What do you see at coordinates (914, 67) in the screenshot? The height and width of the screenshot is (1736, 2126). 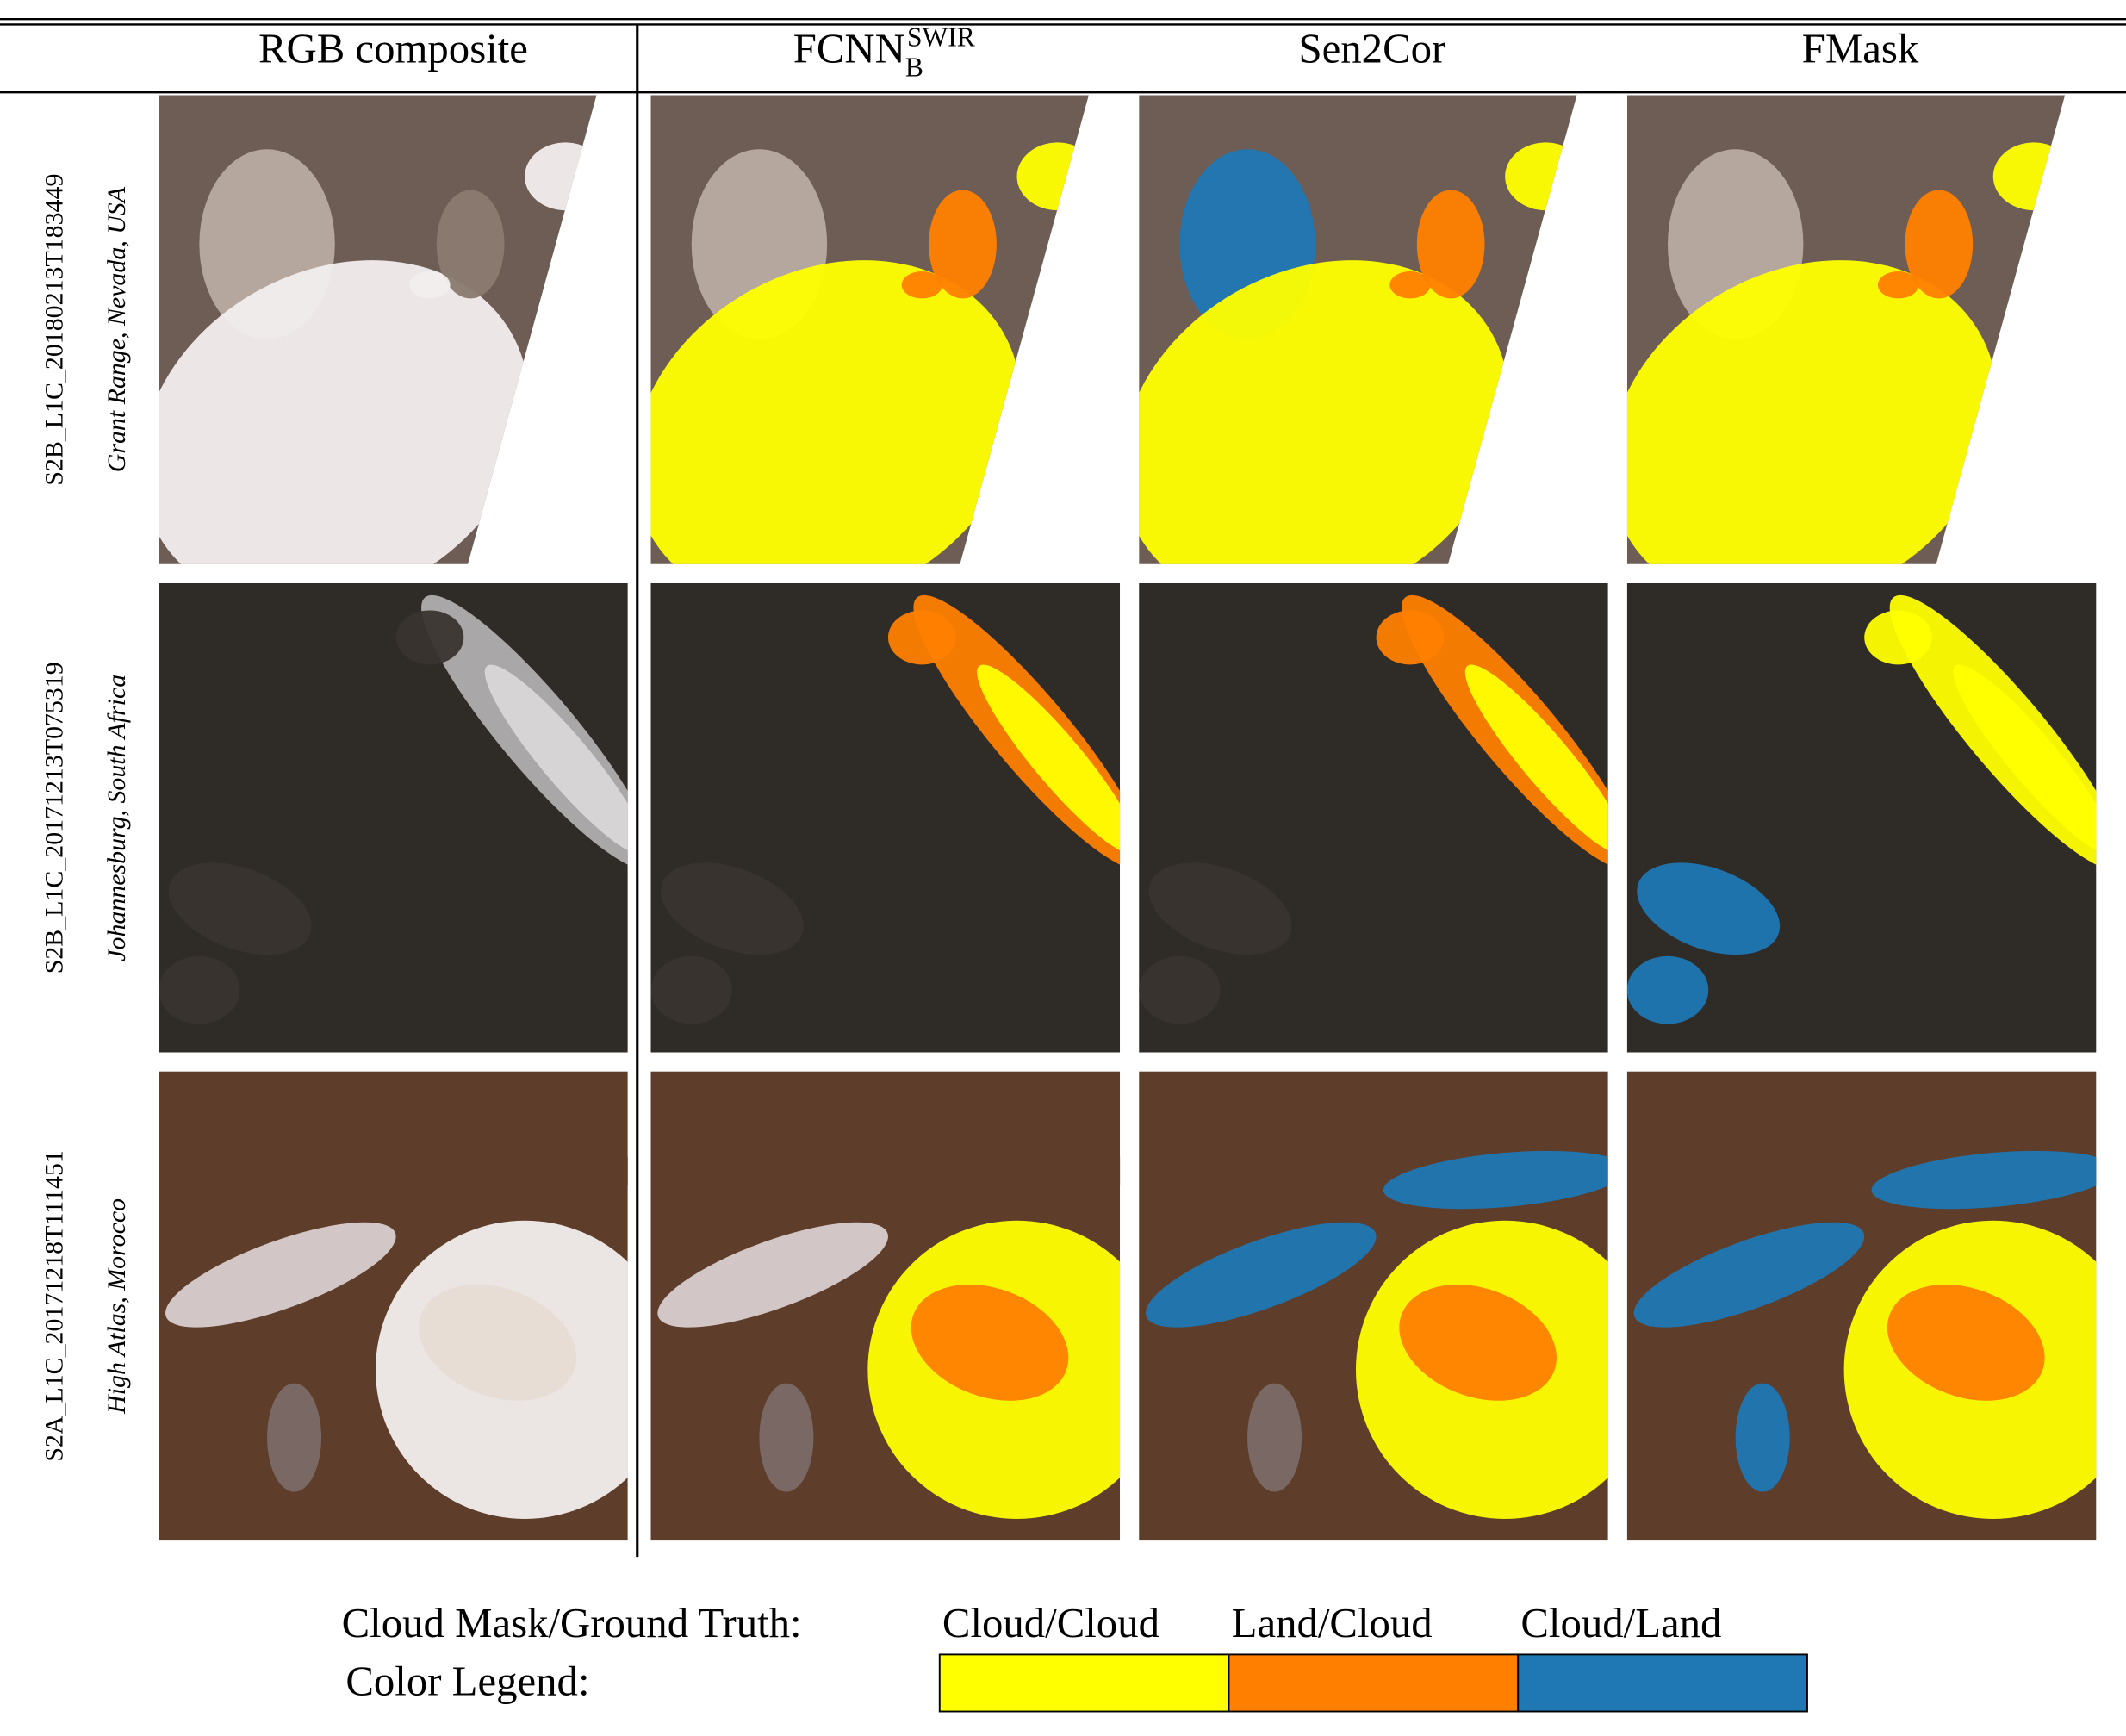 I see `column-header-sub: B` at bounding box center [914, 67].